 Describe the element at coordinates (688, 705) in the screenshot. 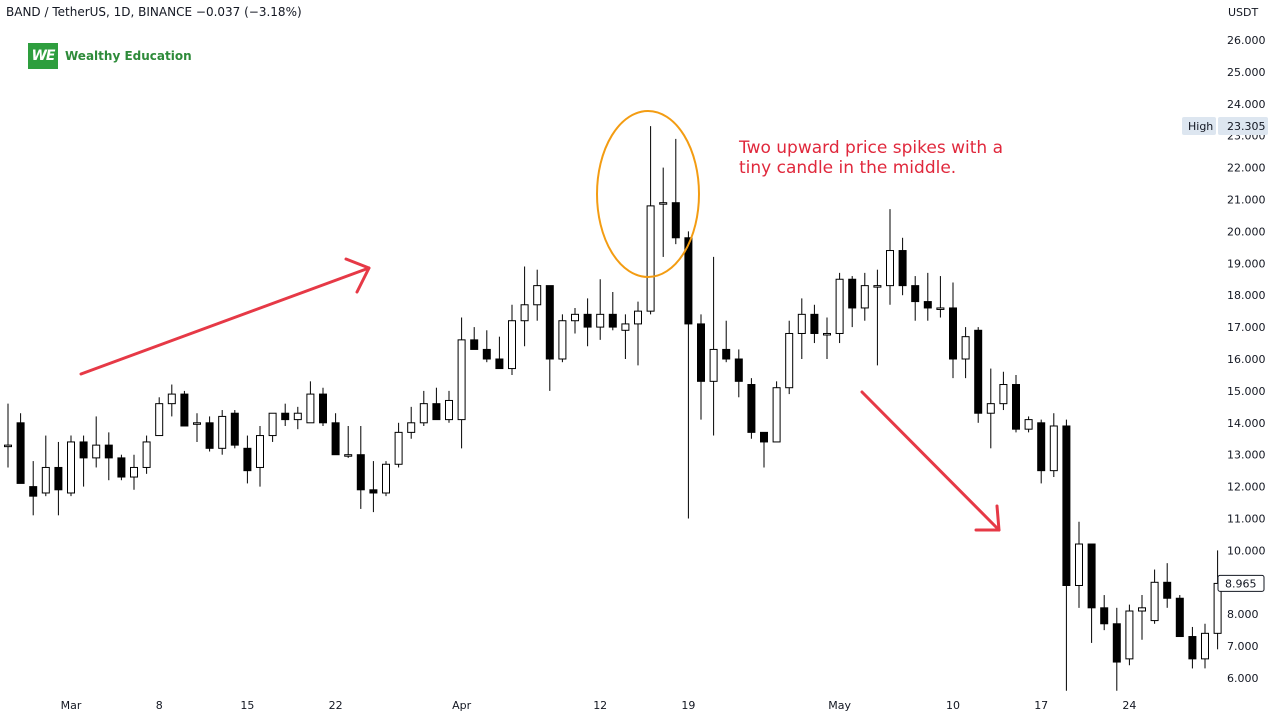

I see `x-tick-label: 19` at that location.